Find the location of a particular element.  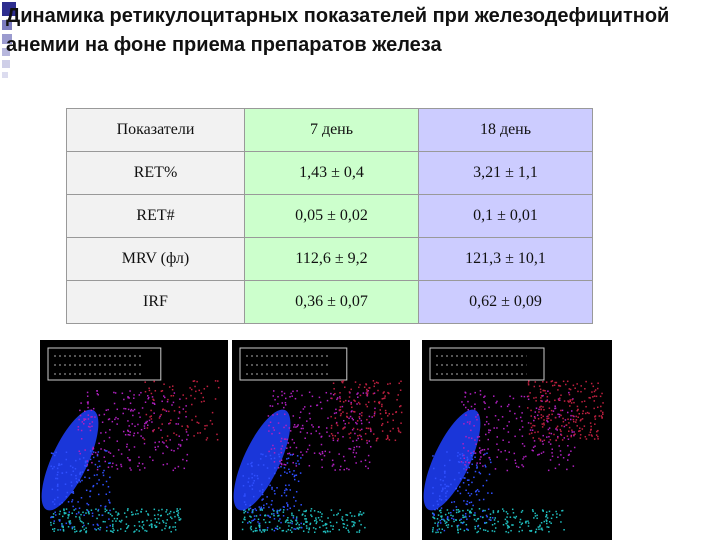

table-cell: 0,05 ± 0,02 is located at coordinates (331, 216).